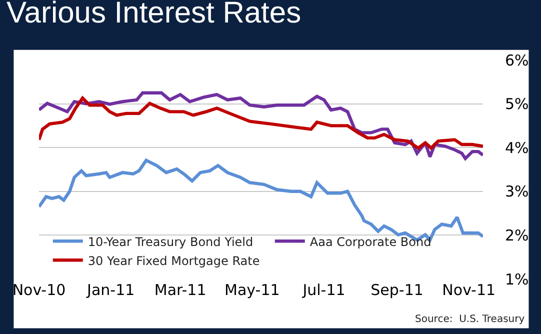 This screenshot has width=541, height=334. What do you see at coordinates (469, 290) in the screenshot?
I see `x-tick-label: Nov-11` at bounding box center [469, 290].